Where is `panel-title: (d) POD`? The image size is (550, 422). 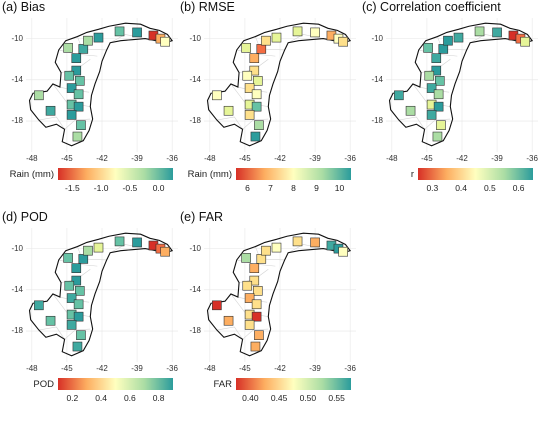
panel-title: (d) POD is located at coordinates (25, 217).